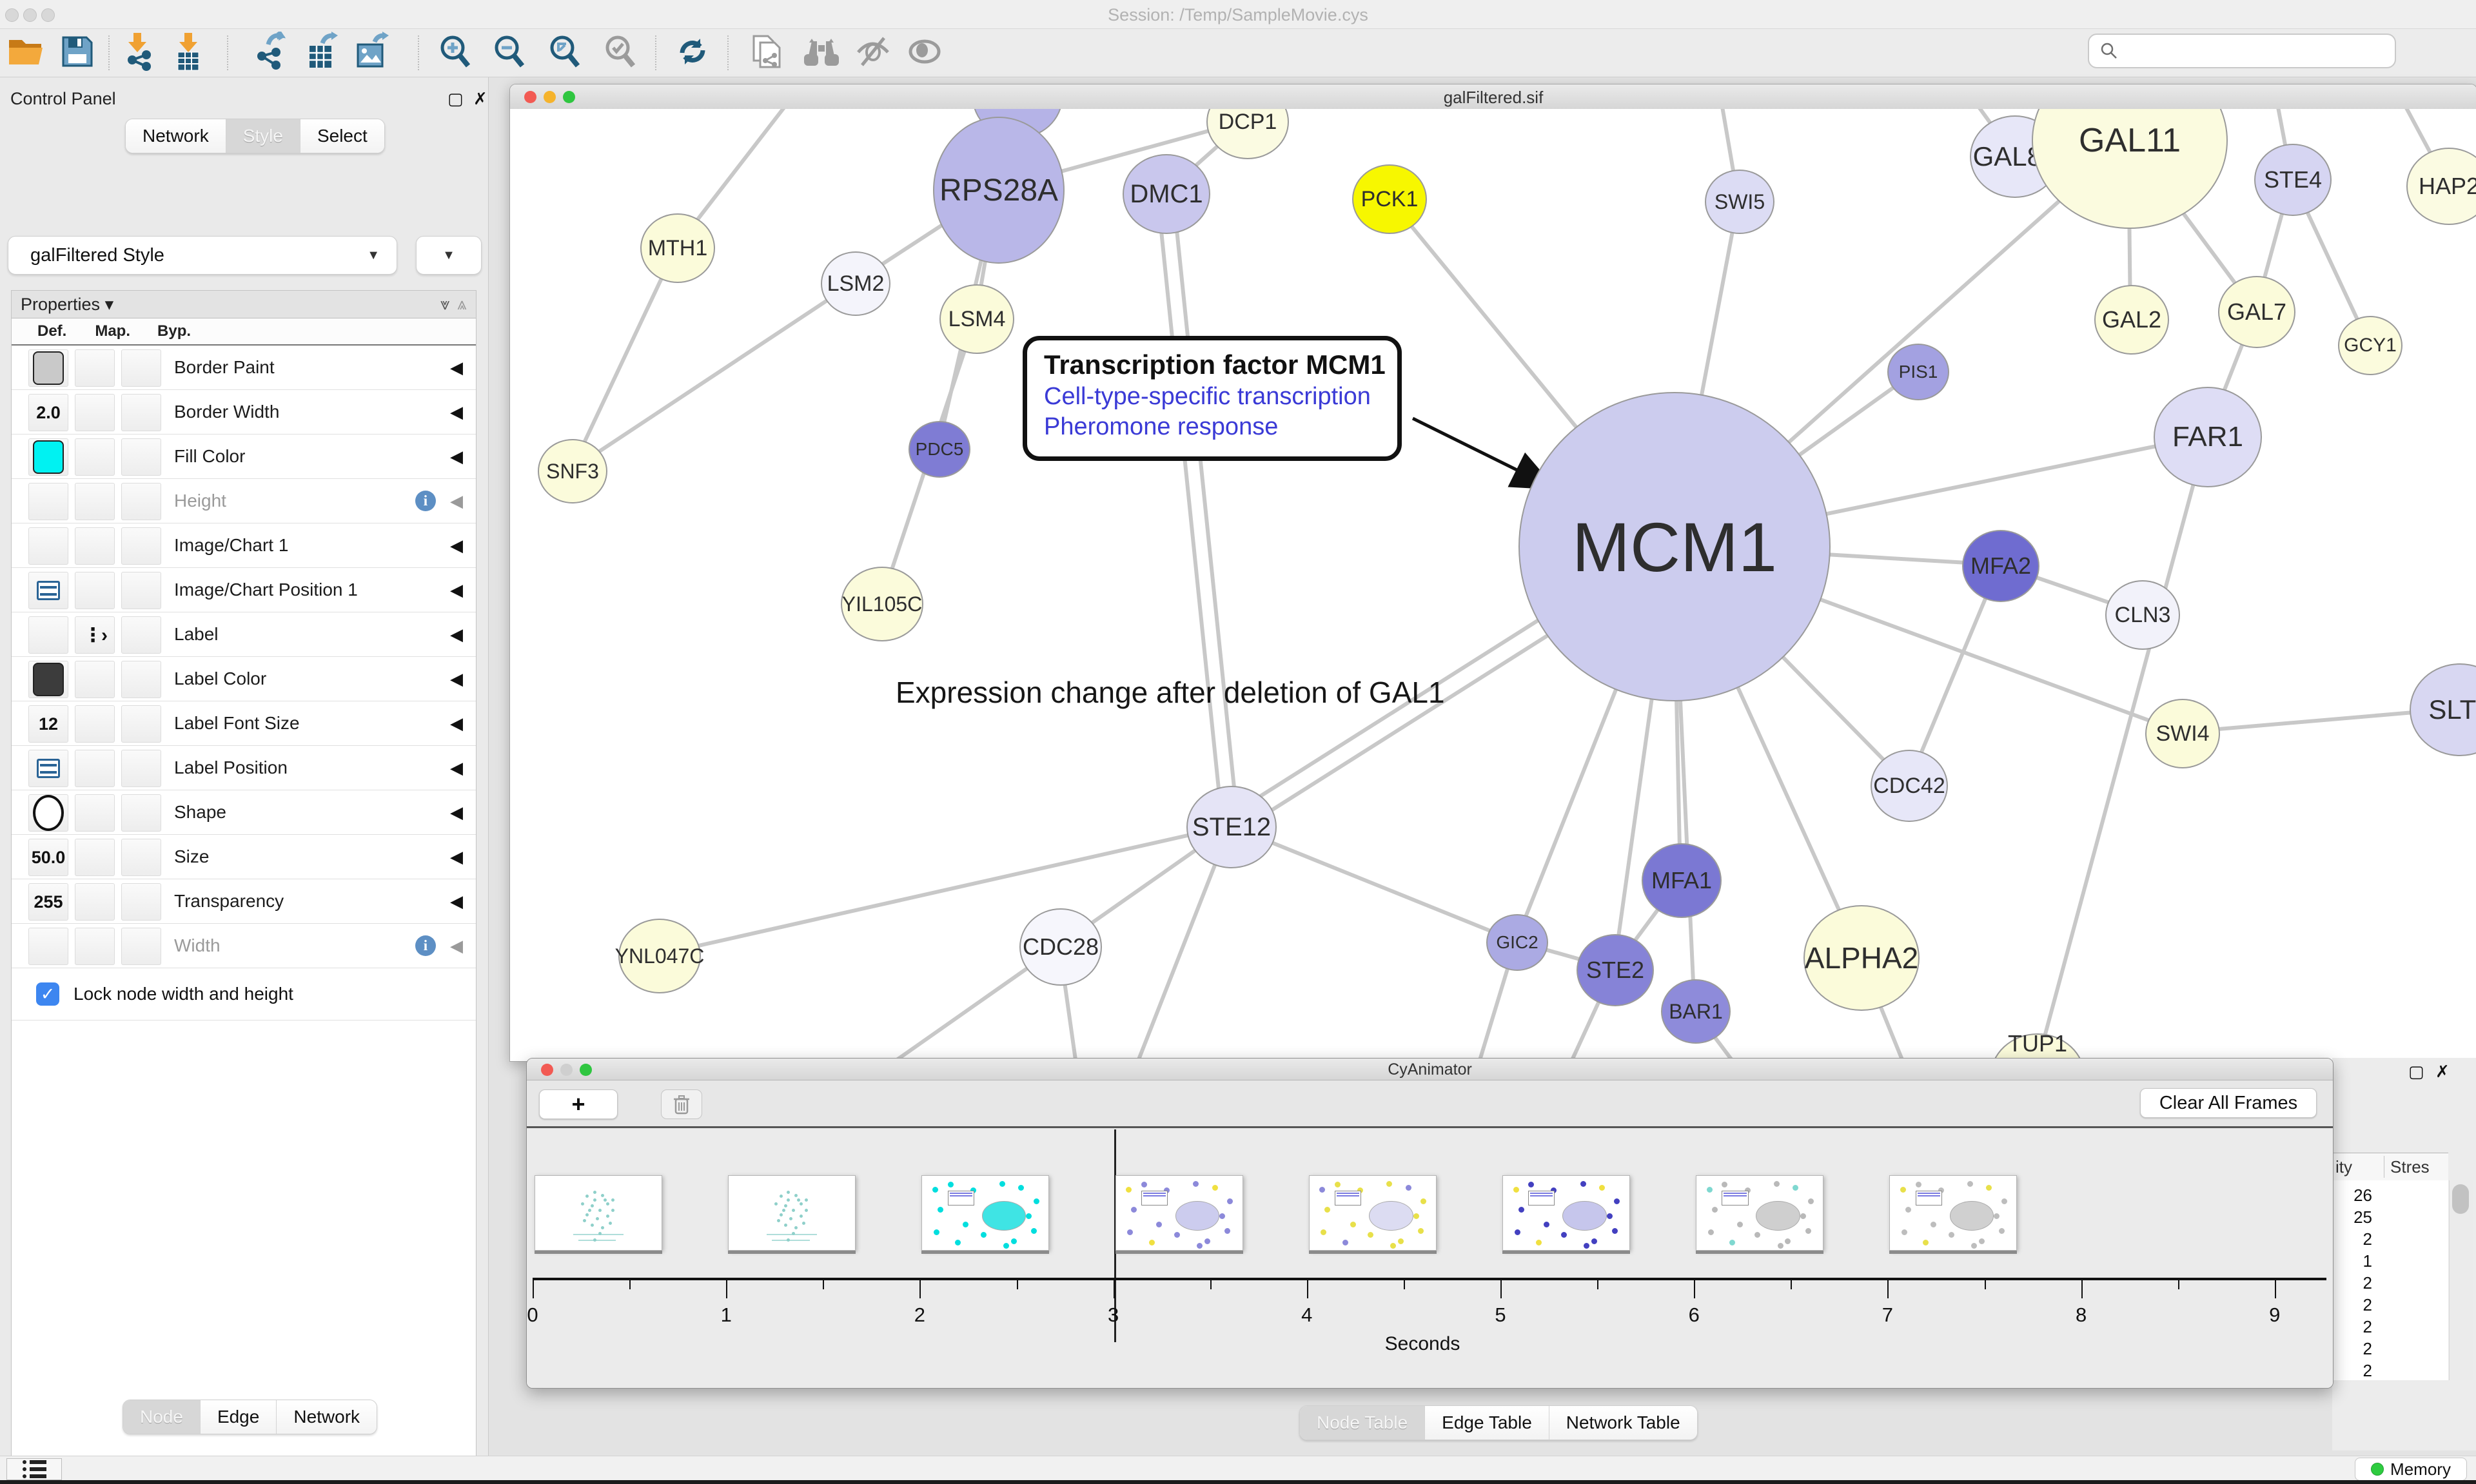 The image size is (2476, 1484). What do you see at coordinates (480, 98) in the screenshot?
I see `close-panel-icon: ✗` at bounding box center [480, 98].